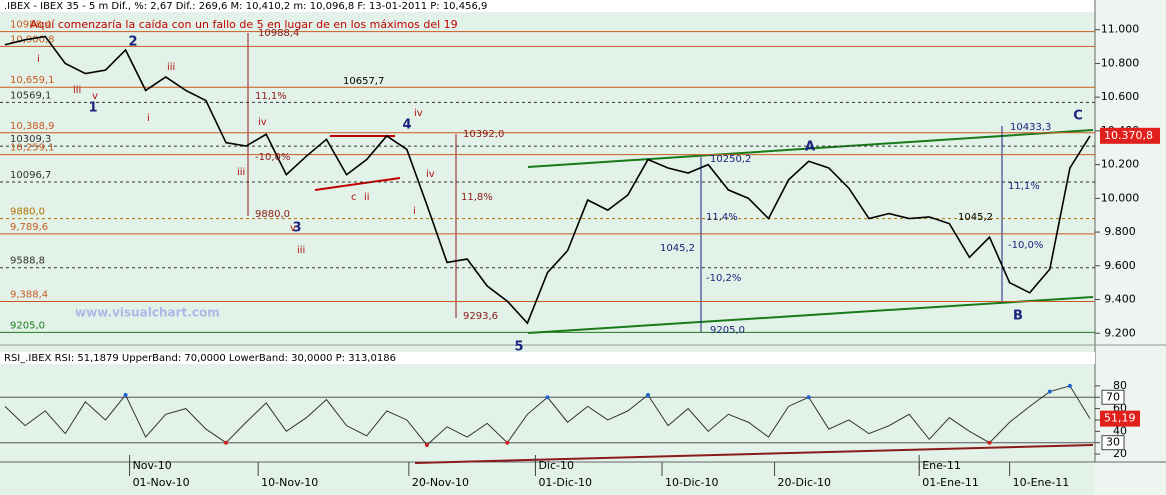 The height and width of the screenshot is (495, 1166). I want to click on annotation: 9880,0, so click(272, 214).